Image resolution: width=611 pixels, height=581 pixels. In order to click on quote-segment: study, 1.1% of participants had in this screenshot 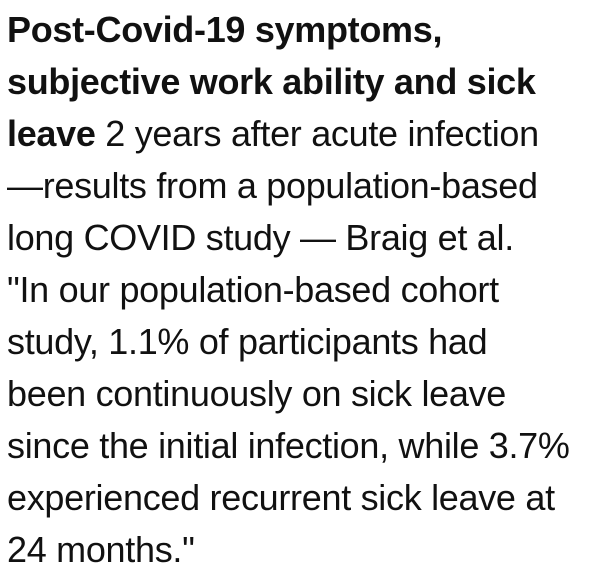, I will do `click(247, 341)`.